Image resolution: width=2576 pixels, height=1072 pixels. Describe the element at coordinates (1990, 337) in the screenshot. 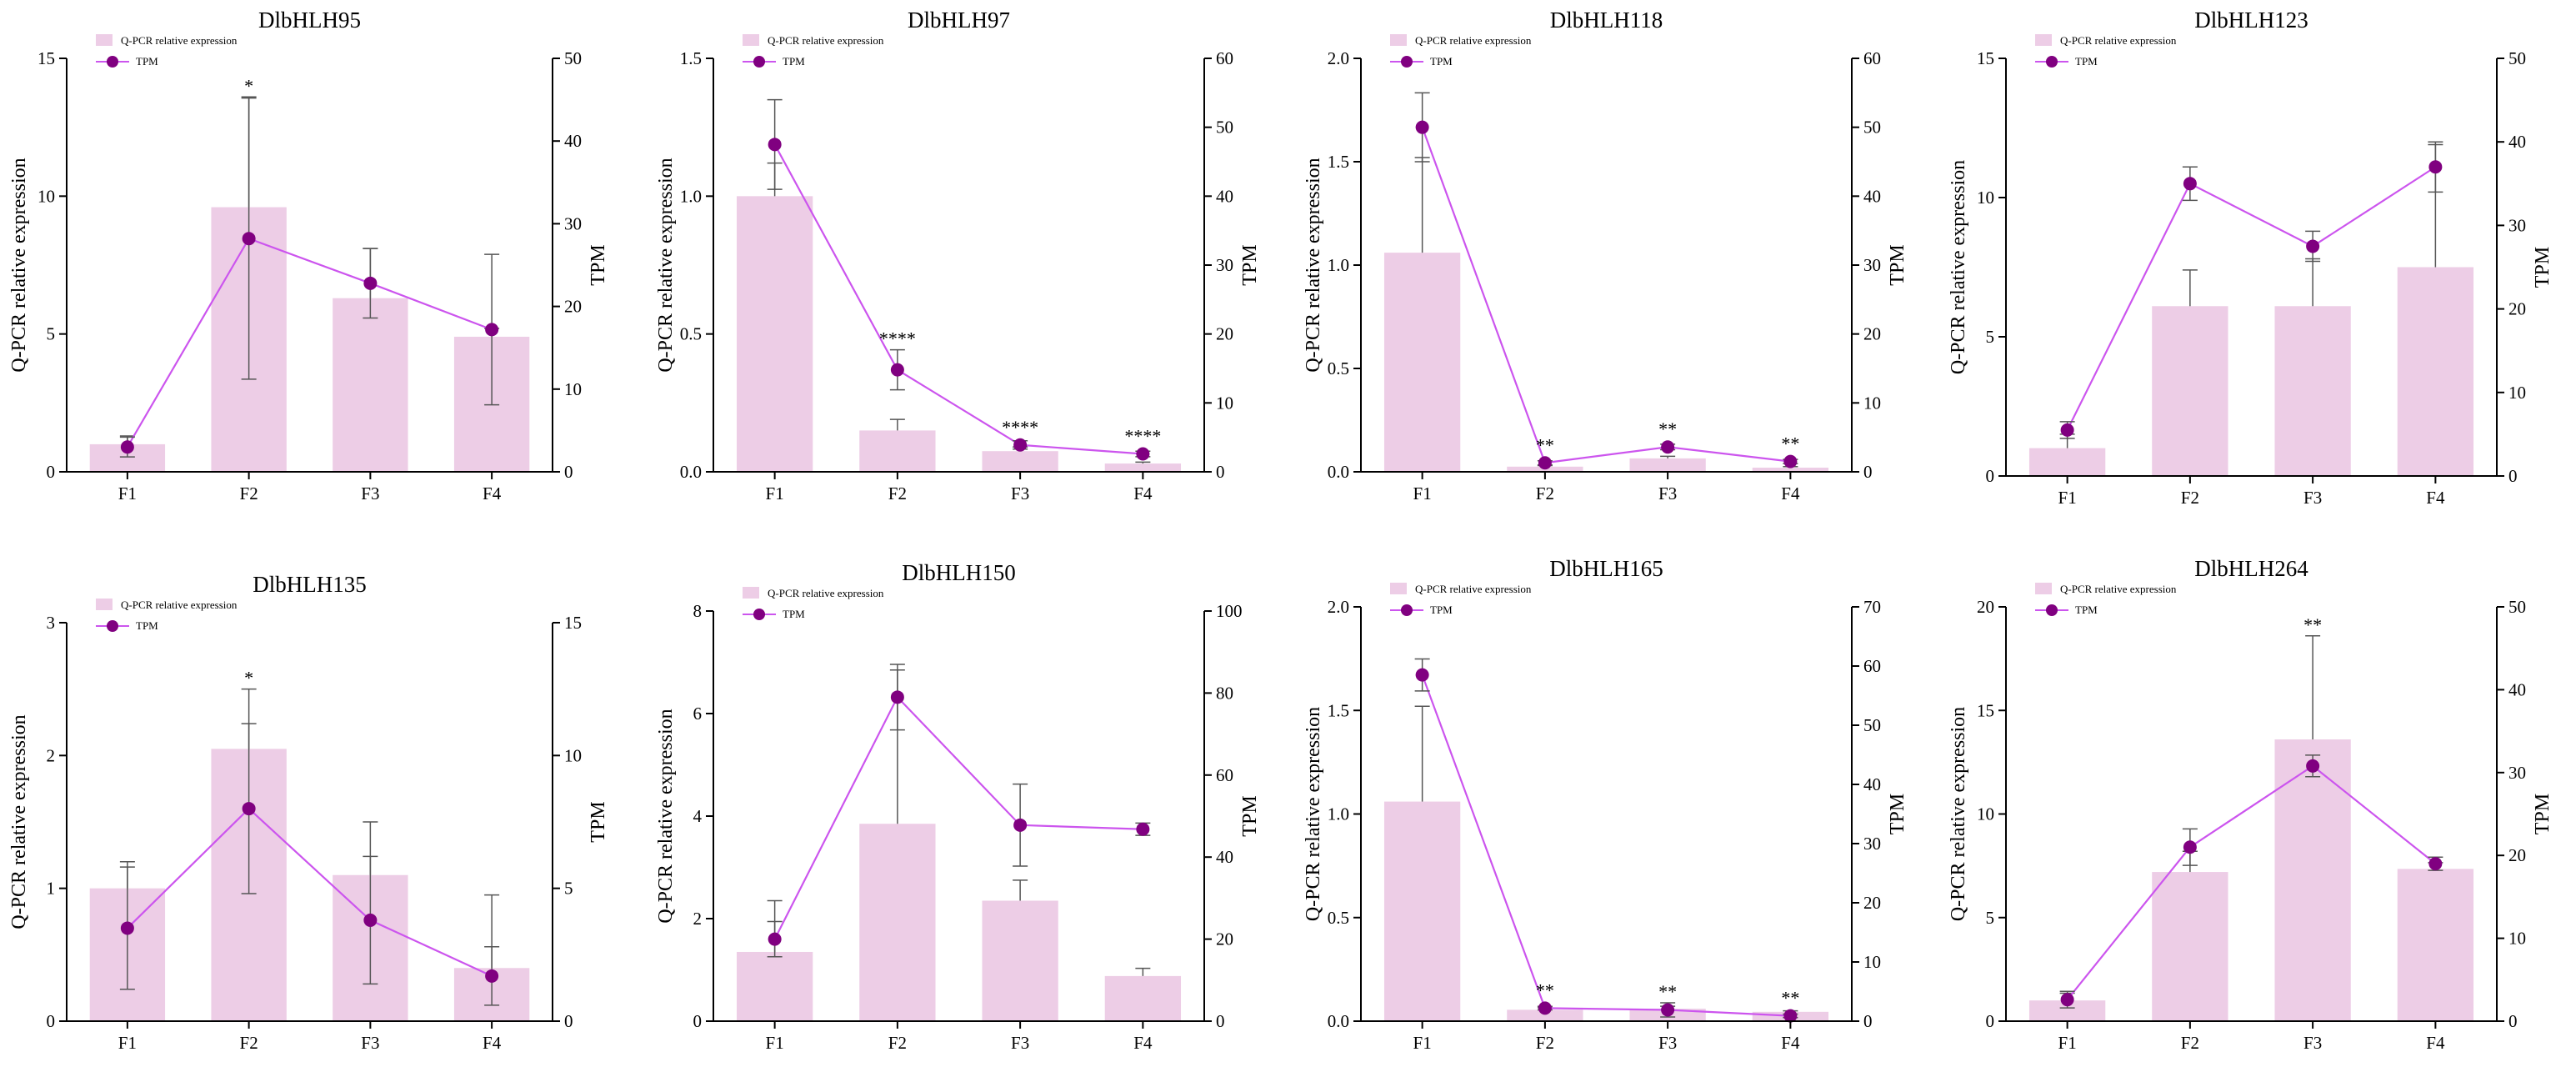

I see `left-tick-label: 5` at that location.